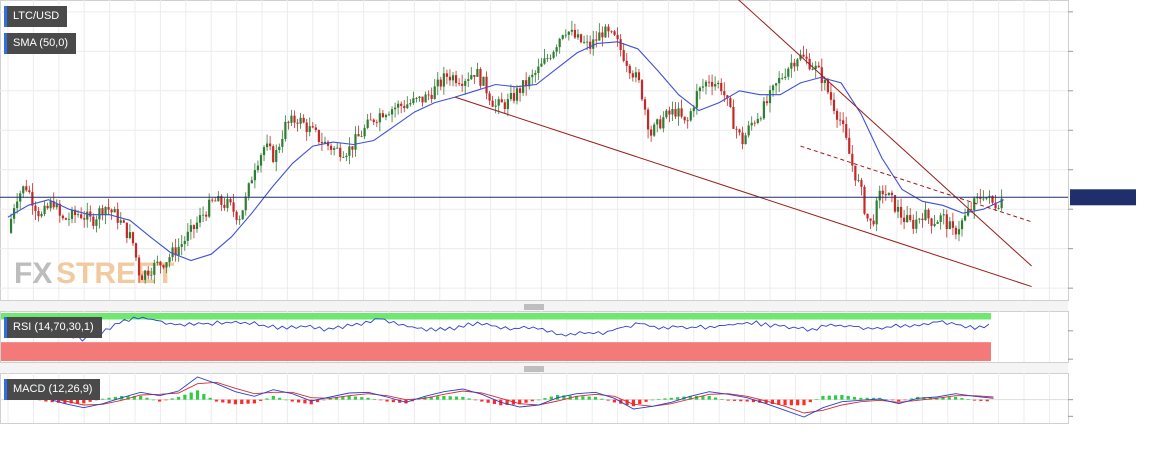  Describe the element at coordinates (53, 327) in the screenshot. I see `rsi-indicator-tag: RSI (14,70,30,1)` at that location.